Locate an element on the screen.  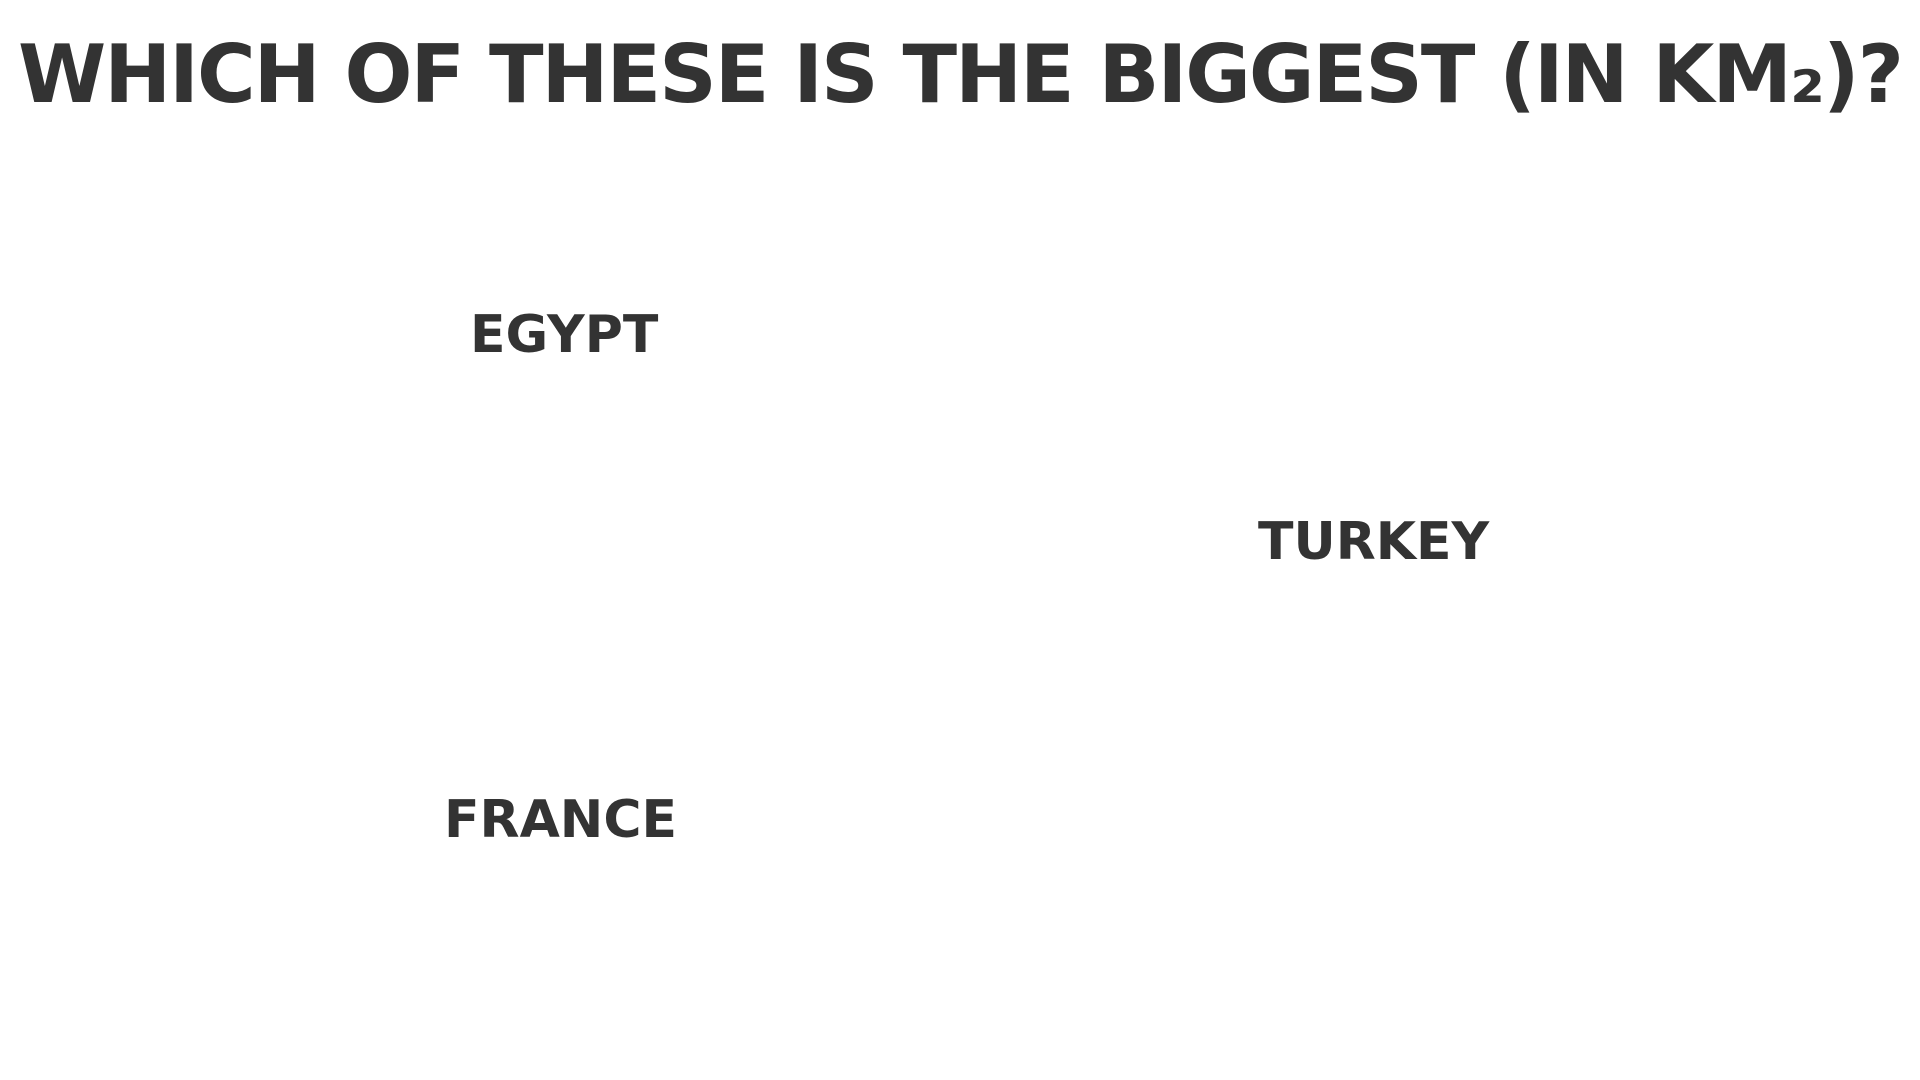
answer-option-turkey: TURKEY is located at coordinates (1374, 542).